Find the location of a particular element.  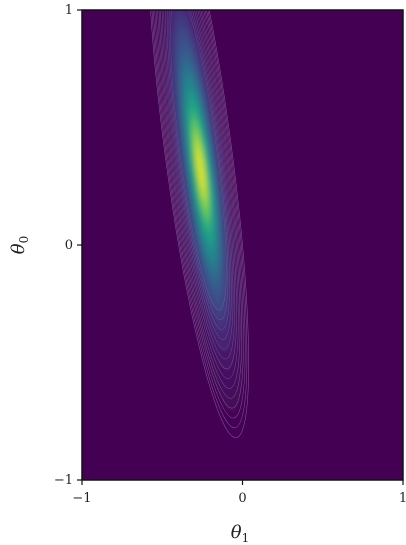

y-tick-label: 0 is located at coordinates (69, 245).